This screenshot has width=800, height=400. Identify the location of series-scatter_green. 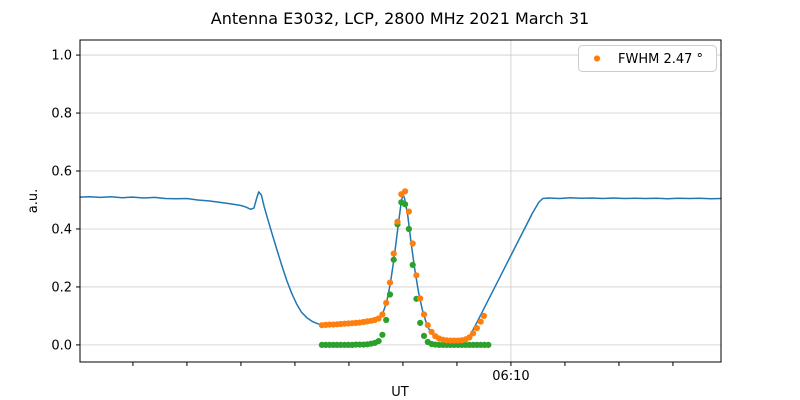
(405, 273).